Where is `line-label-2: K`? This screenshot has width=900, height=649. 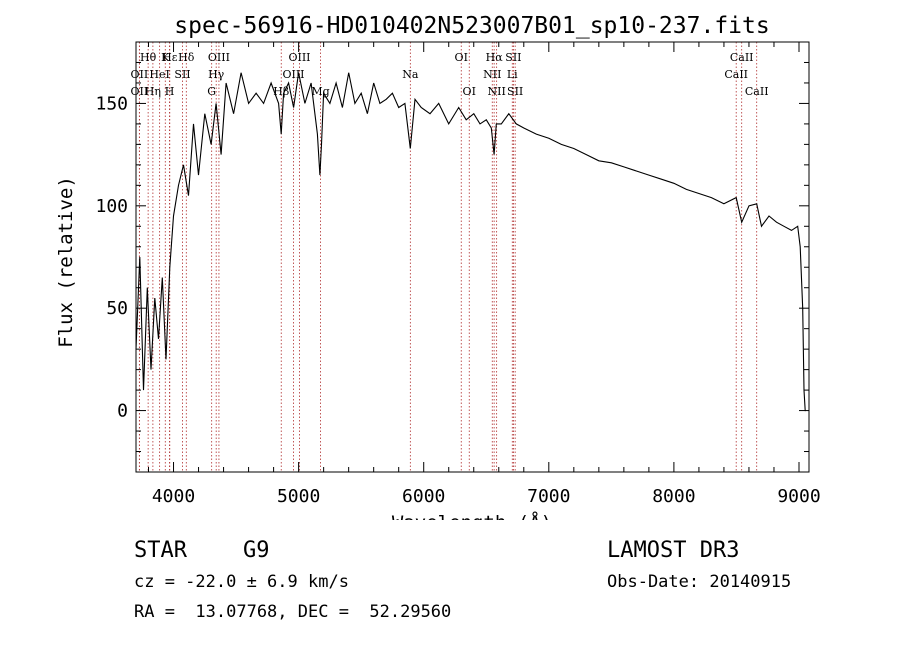
line-label-2: K is located at coordinates (165, 57).